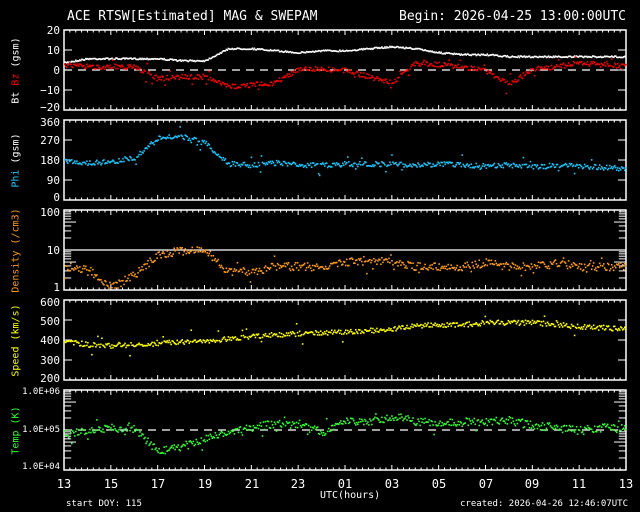 The width and height of the screenshot is (640, 512). I want to click on xtick: 17, so click(158, 484).